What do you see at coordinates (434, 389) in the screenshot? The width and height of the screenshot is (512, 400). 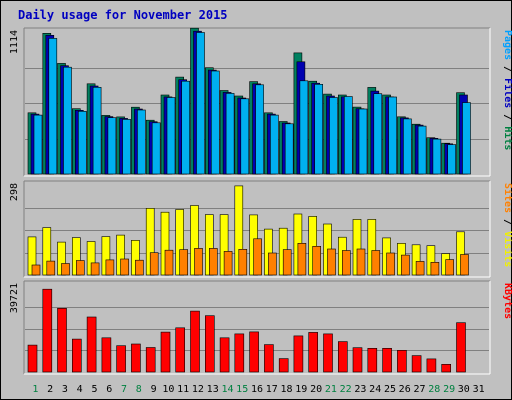 I see `x-tick-label-day-28: 28` at bounding box center [434, 389].